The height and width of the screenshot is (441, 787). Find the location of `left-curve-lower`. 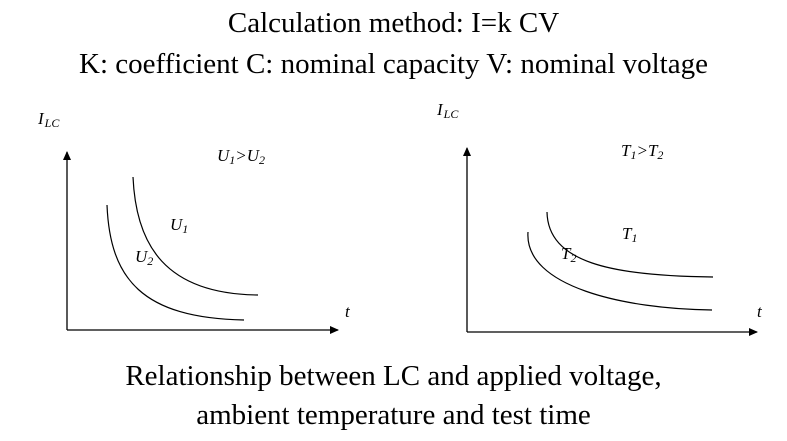

left-curve-lower is located at coordinates (175, 262).